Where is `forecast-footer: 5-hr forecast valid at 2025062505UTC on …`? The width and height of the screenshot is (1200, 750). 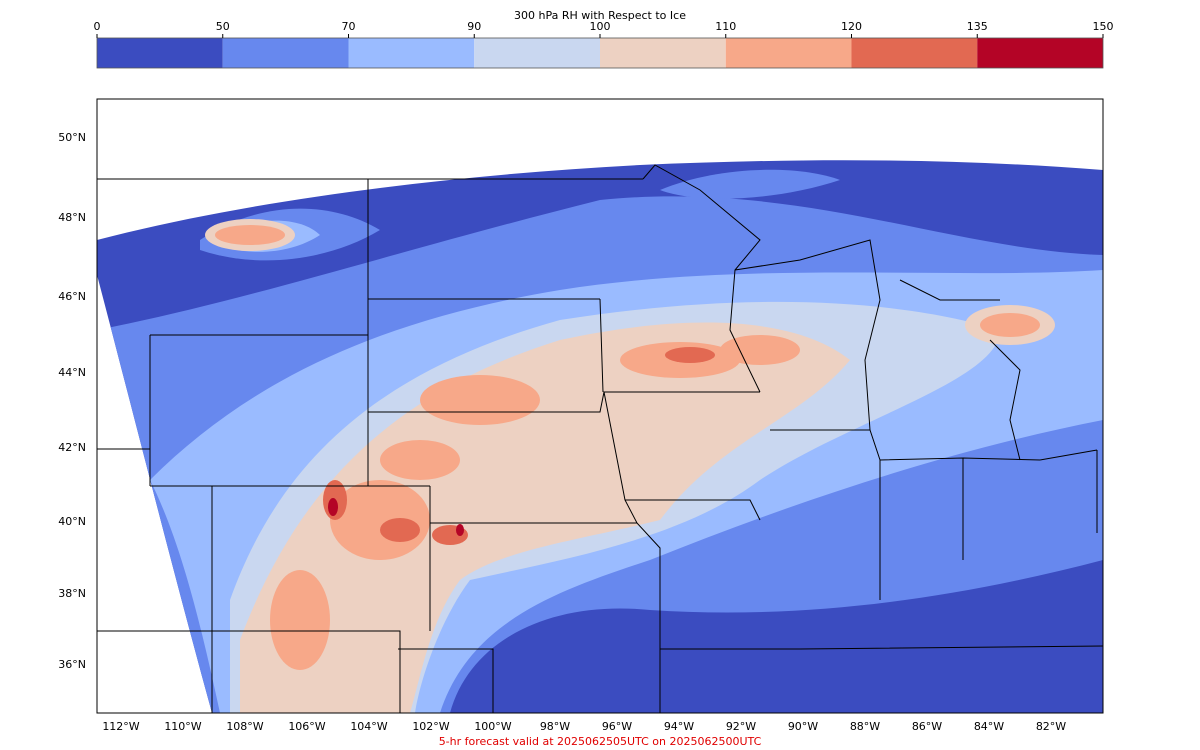
forecast-footer: 5-hr forecast valid at 2025062505UTC on … is located at coordinates (600, 741).